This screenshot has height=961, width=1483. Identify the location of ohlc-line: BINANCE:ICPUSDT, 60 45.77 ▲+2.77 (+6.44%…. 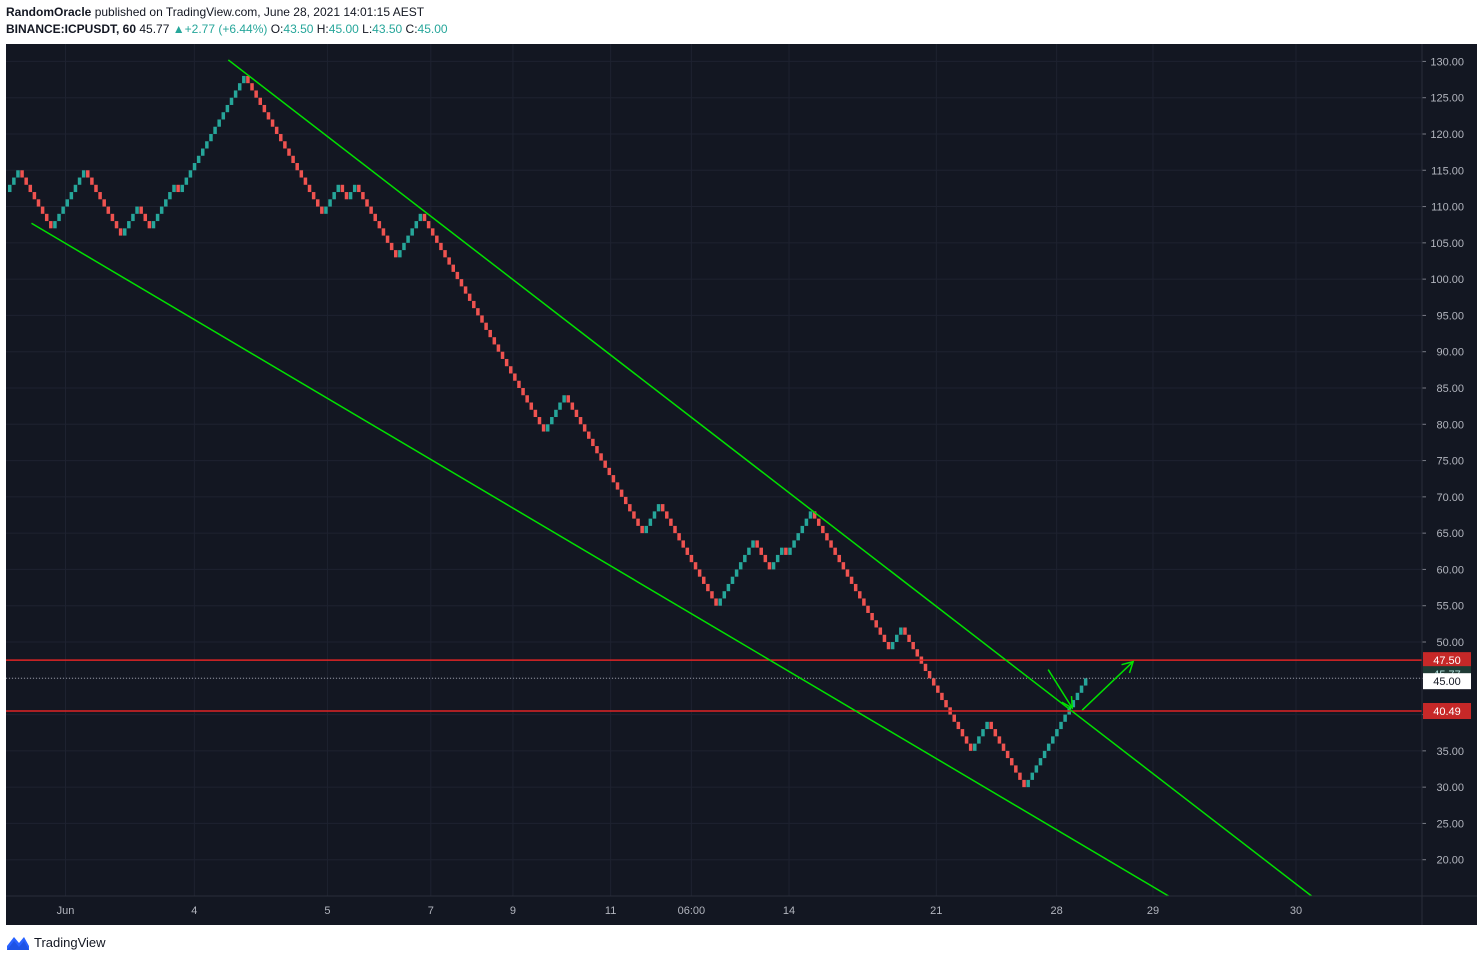
(227, 29).